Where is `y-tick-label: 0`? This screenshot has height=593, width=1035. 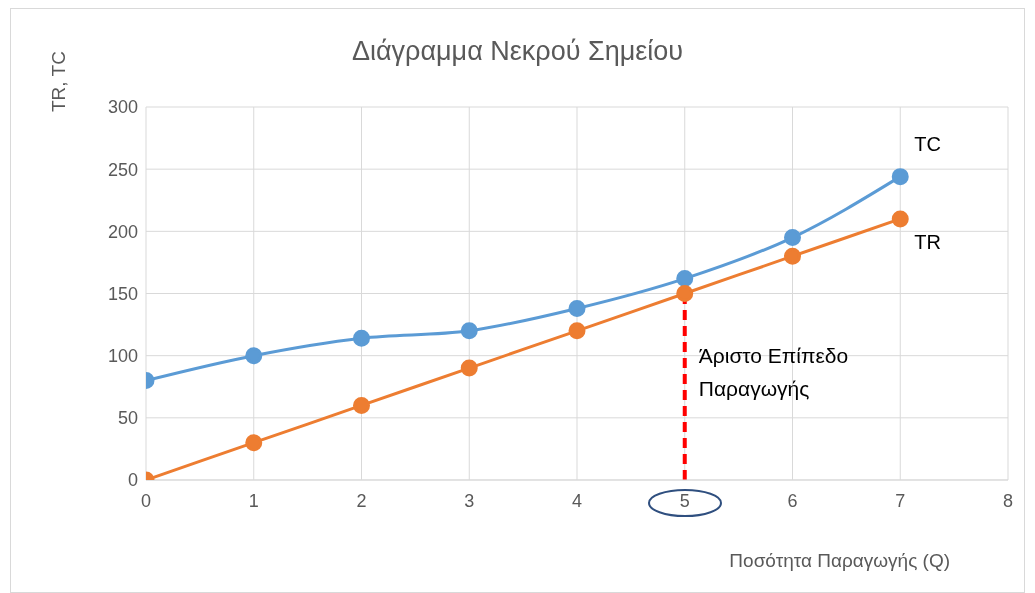
y-tick-label: 0 is located at coordinates (132, 480).